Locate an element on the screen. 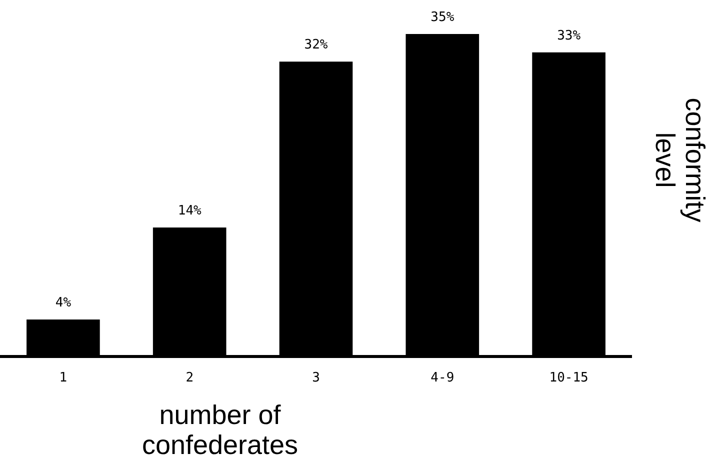 The height and width of the screenshot is (468, 721). data-label: 14% is located at coordinates (190, 210).